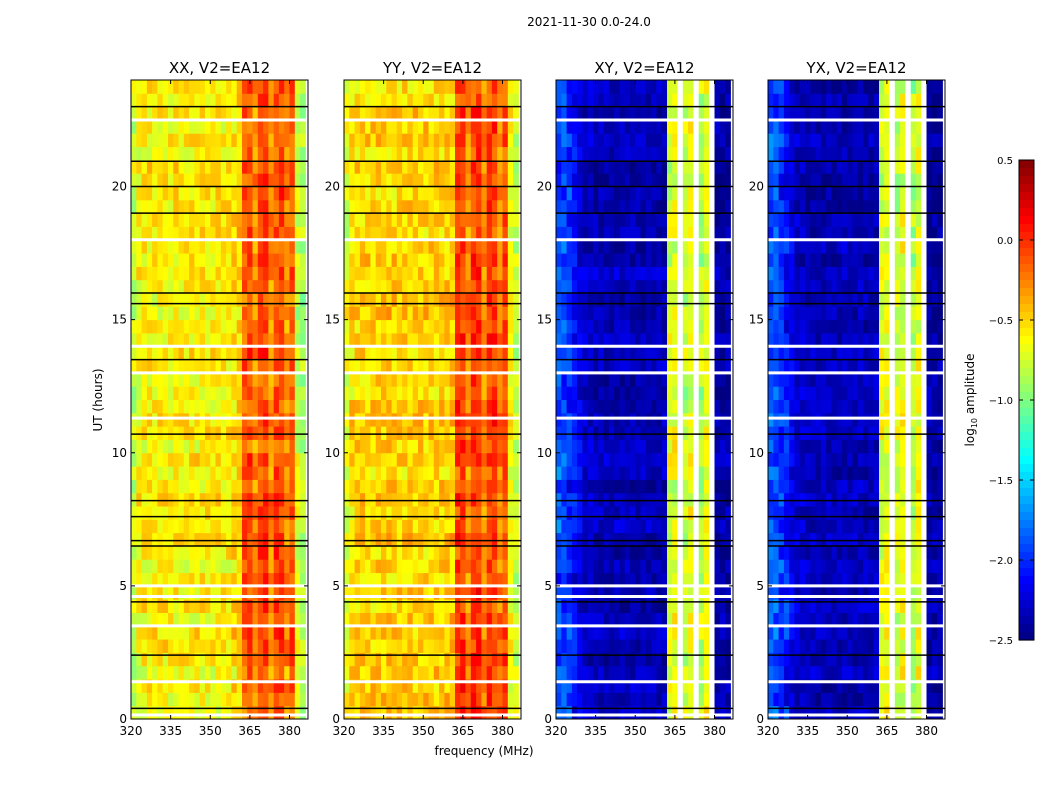 Image resolution: width=1050 pixels, height=800 pixels. What do you see at coordinates (98, 399) in the screenshot?
I see `y-axis-label: UT (hours)` at bounding box center [98, 399].